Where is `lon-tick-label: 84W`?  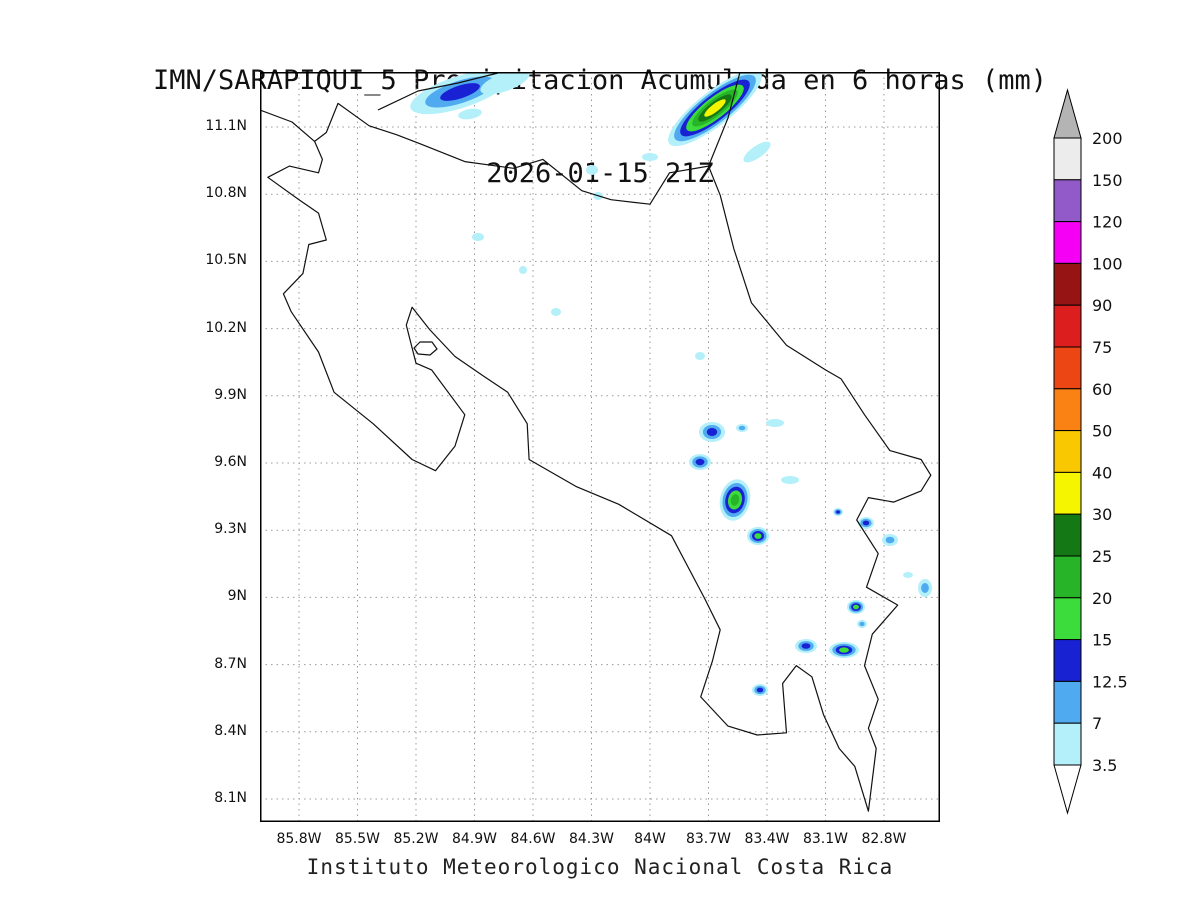
lon-tick-label: 84W is located at coordinates (650, 839).